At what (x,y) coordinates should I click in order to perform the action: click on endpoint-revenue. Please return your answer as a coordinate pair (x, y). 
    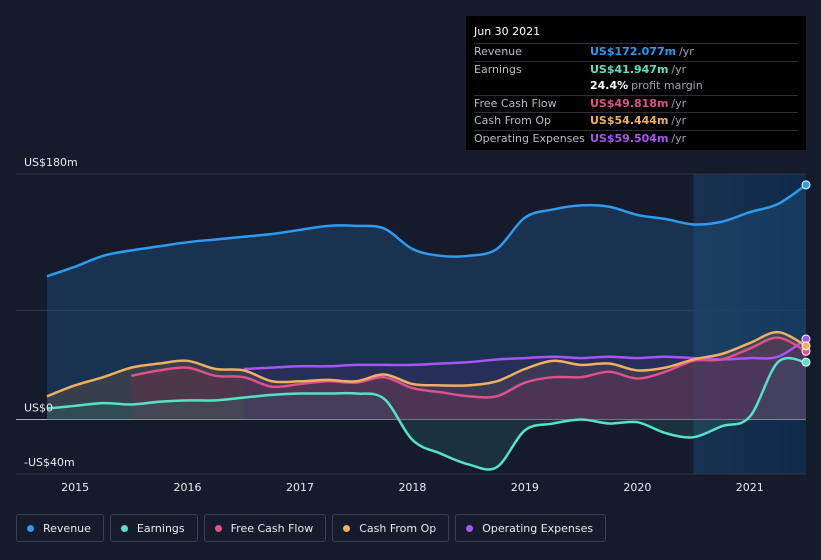
    Looking at the image, I should click on (806, 185).